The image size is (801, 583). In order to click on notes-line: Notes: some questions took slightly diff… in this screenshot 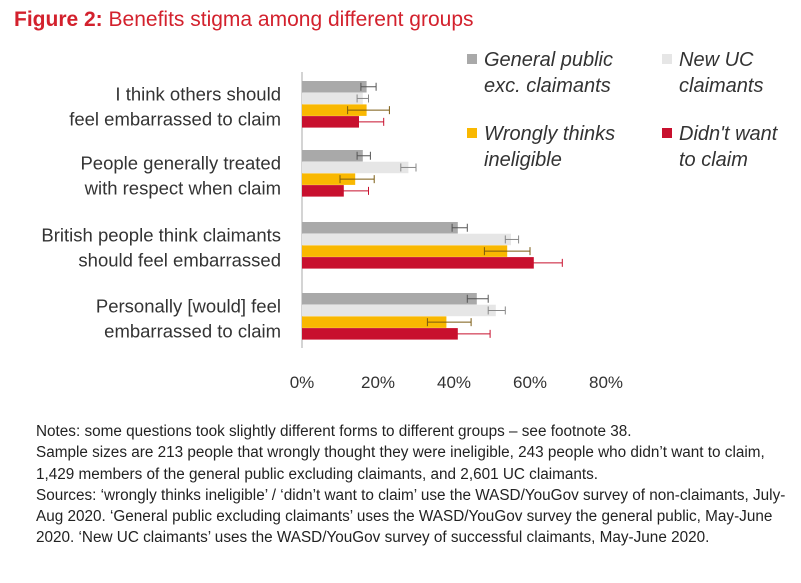, I will do `click(334, 431)`.